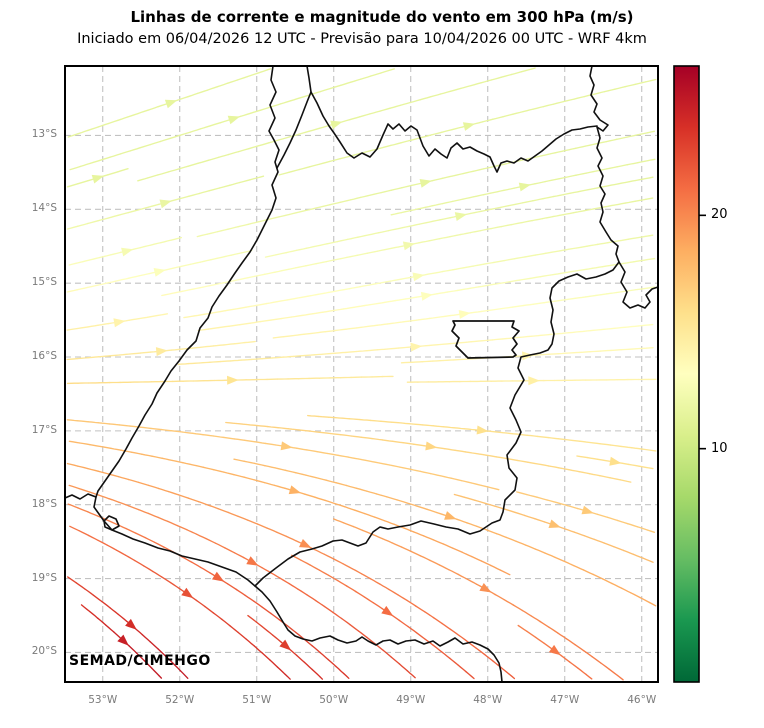  What do you see at coordinates (257, 700) in the screenshot?
I see `x-tick-label: 51°W` at bounding box center [257, 700].